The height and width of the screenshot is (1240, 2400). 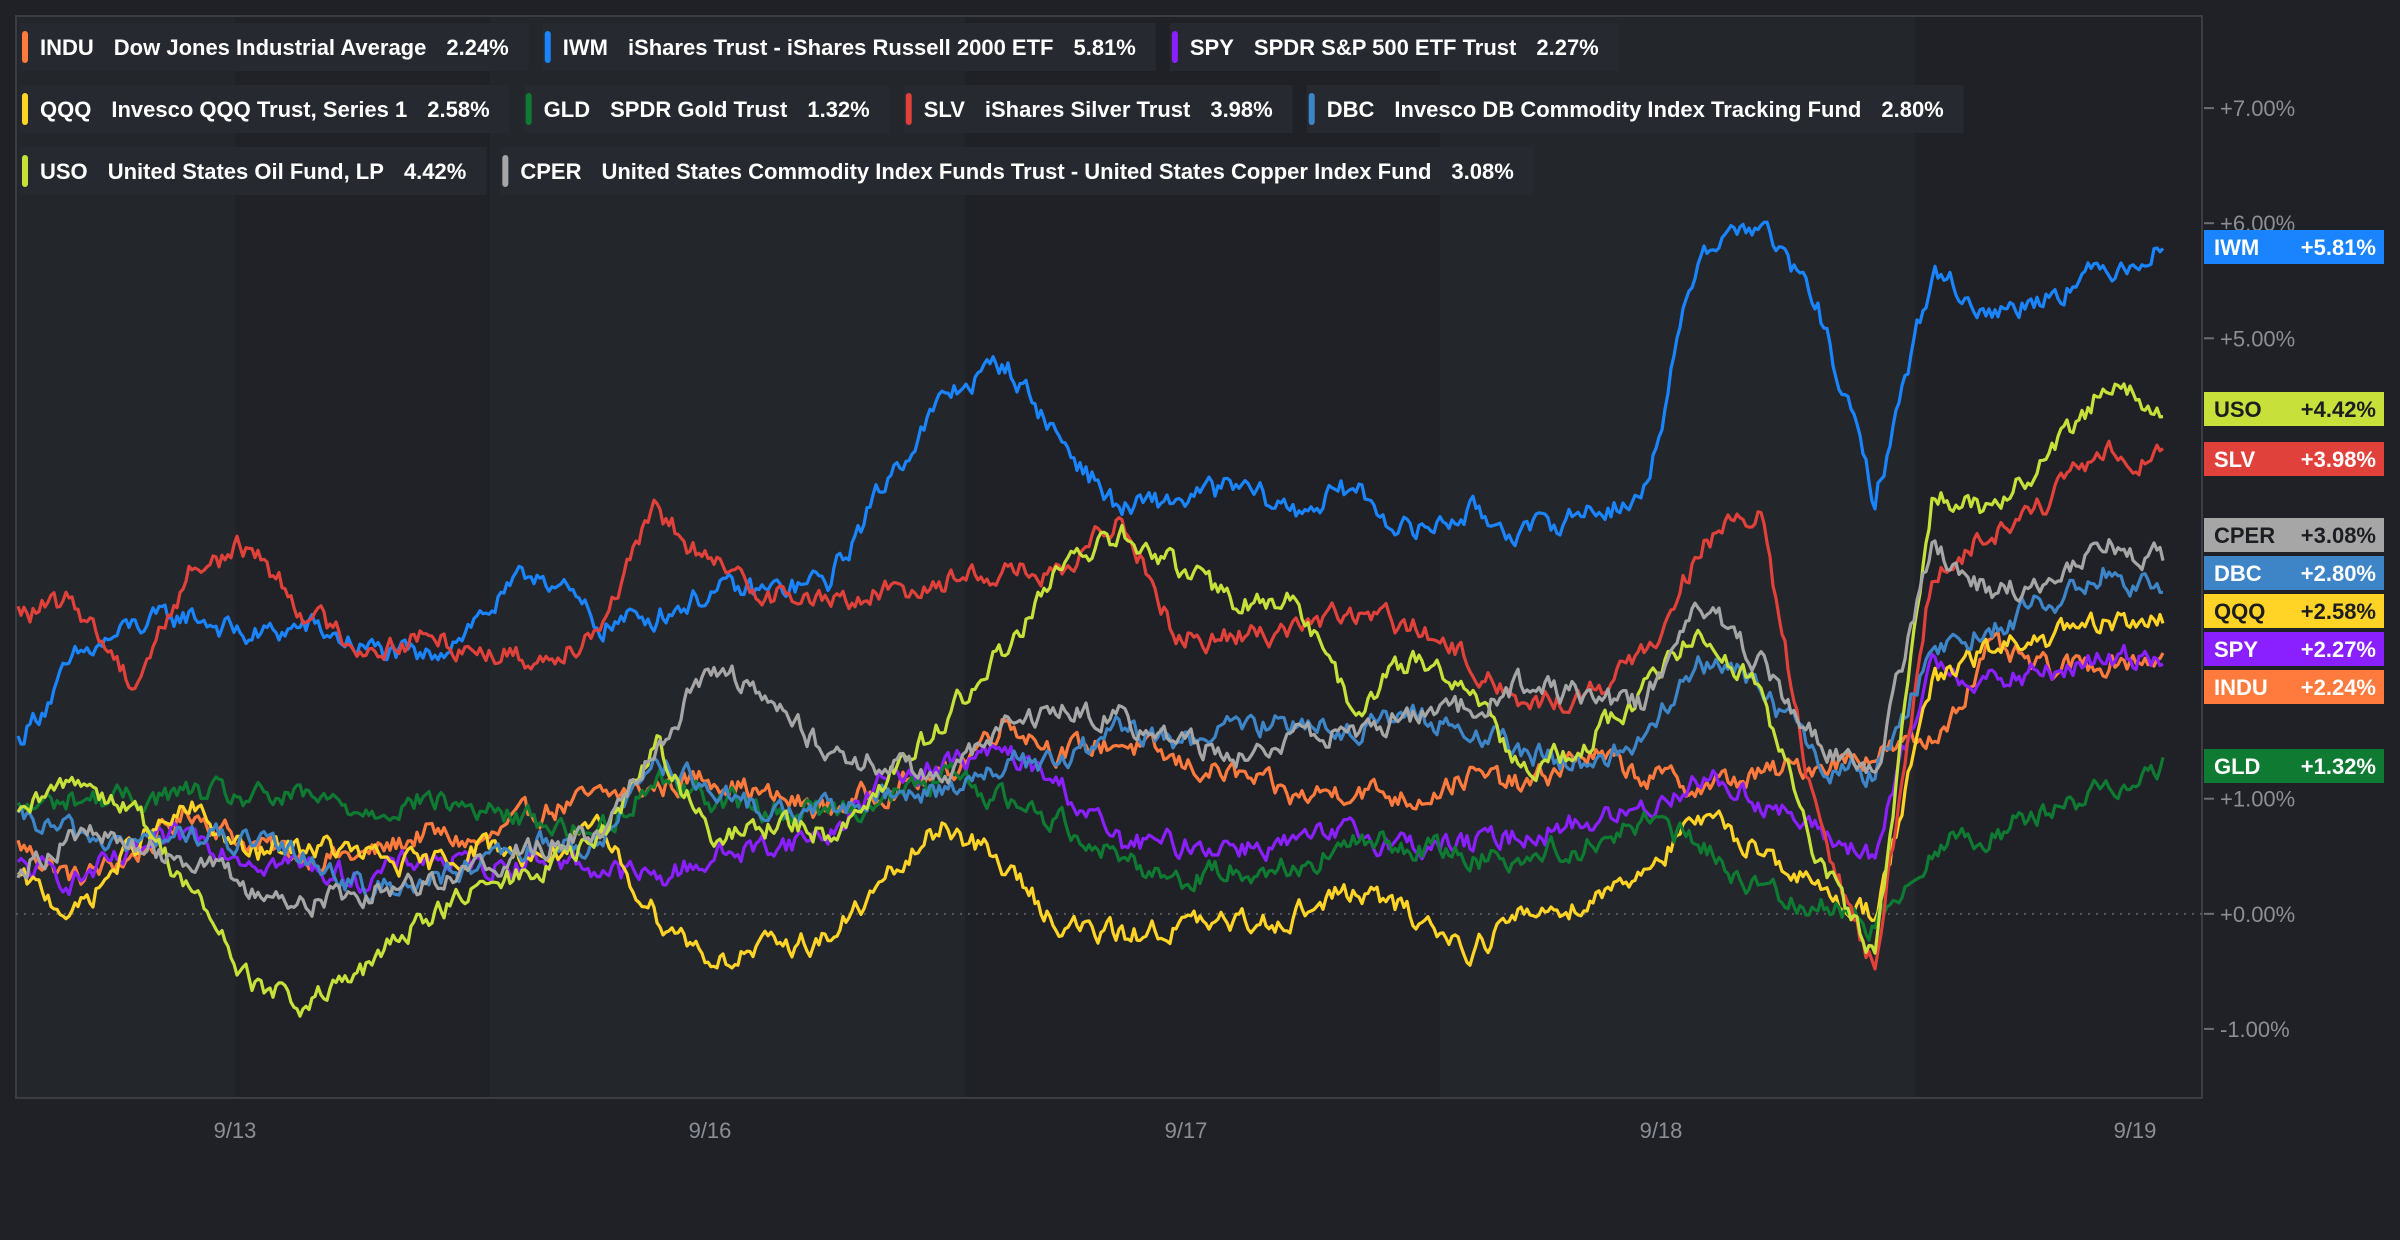 I want to click on badge-symbol: SLV, so click(x=2234, y=459).